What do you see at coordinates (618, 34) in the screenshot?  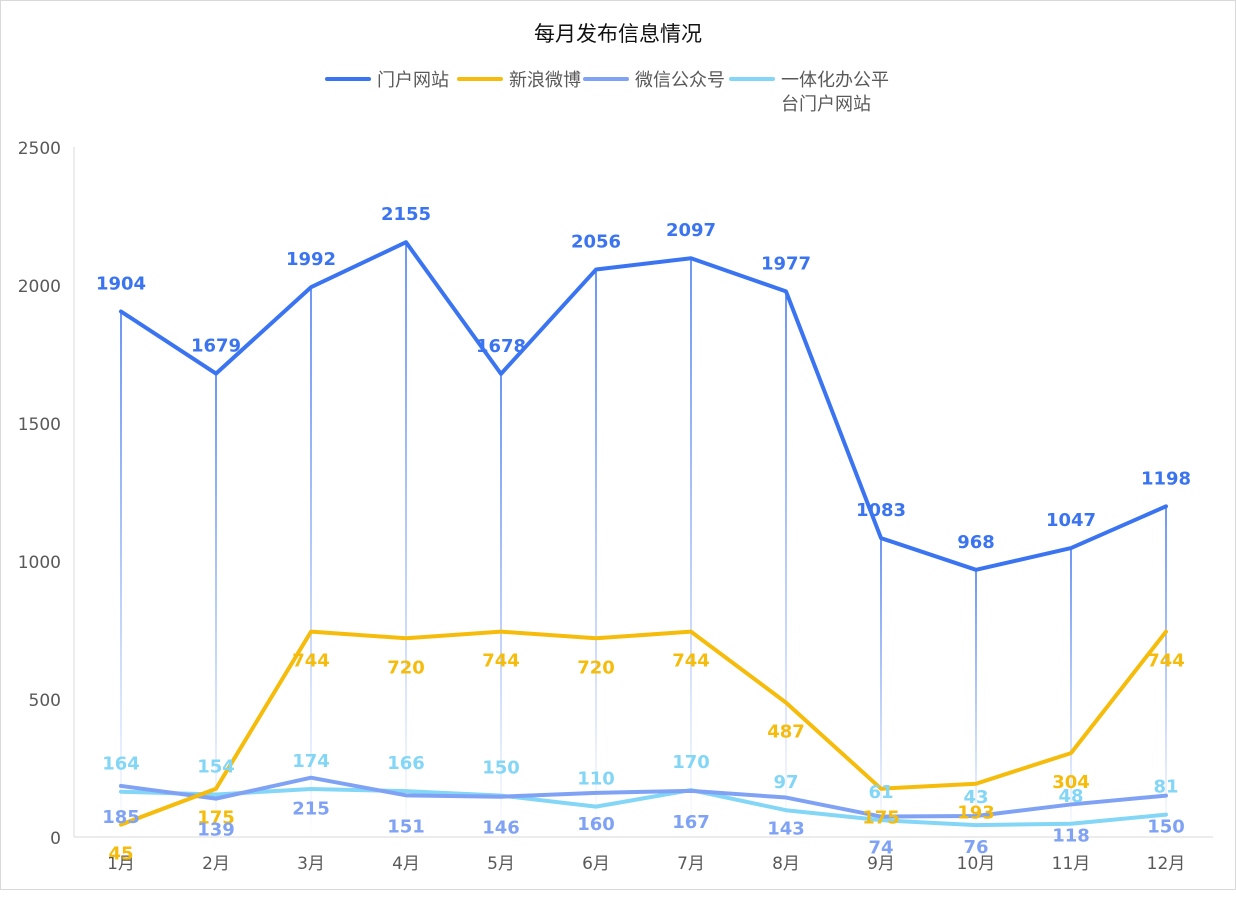 I see `chart-title: 每月发布信息情况` at bounding box center [618, 34].